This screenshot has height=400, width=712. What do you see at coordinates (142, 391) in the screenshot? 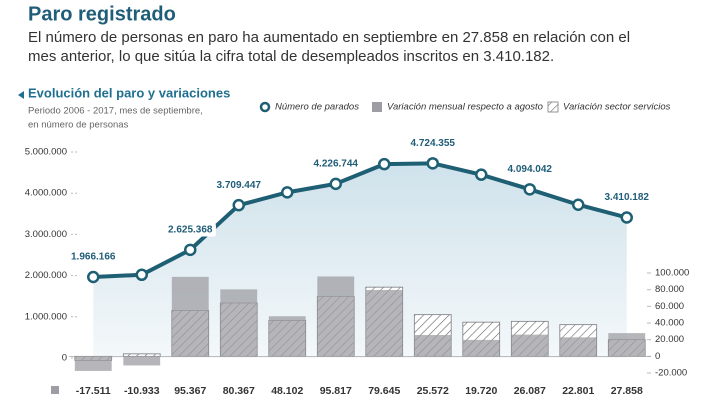
I see `bar-value-label: -10.933` at bounding box center [142, 391].